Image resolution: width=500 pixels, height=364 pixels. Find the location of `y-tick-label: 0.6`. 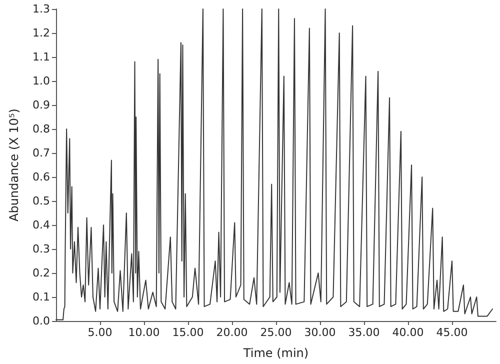

y-tick-label: 0.6 is located at coordinates (41, 177).